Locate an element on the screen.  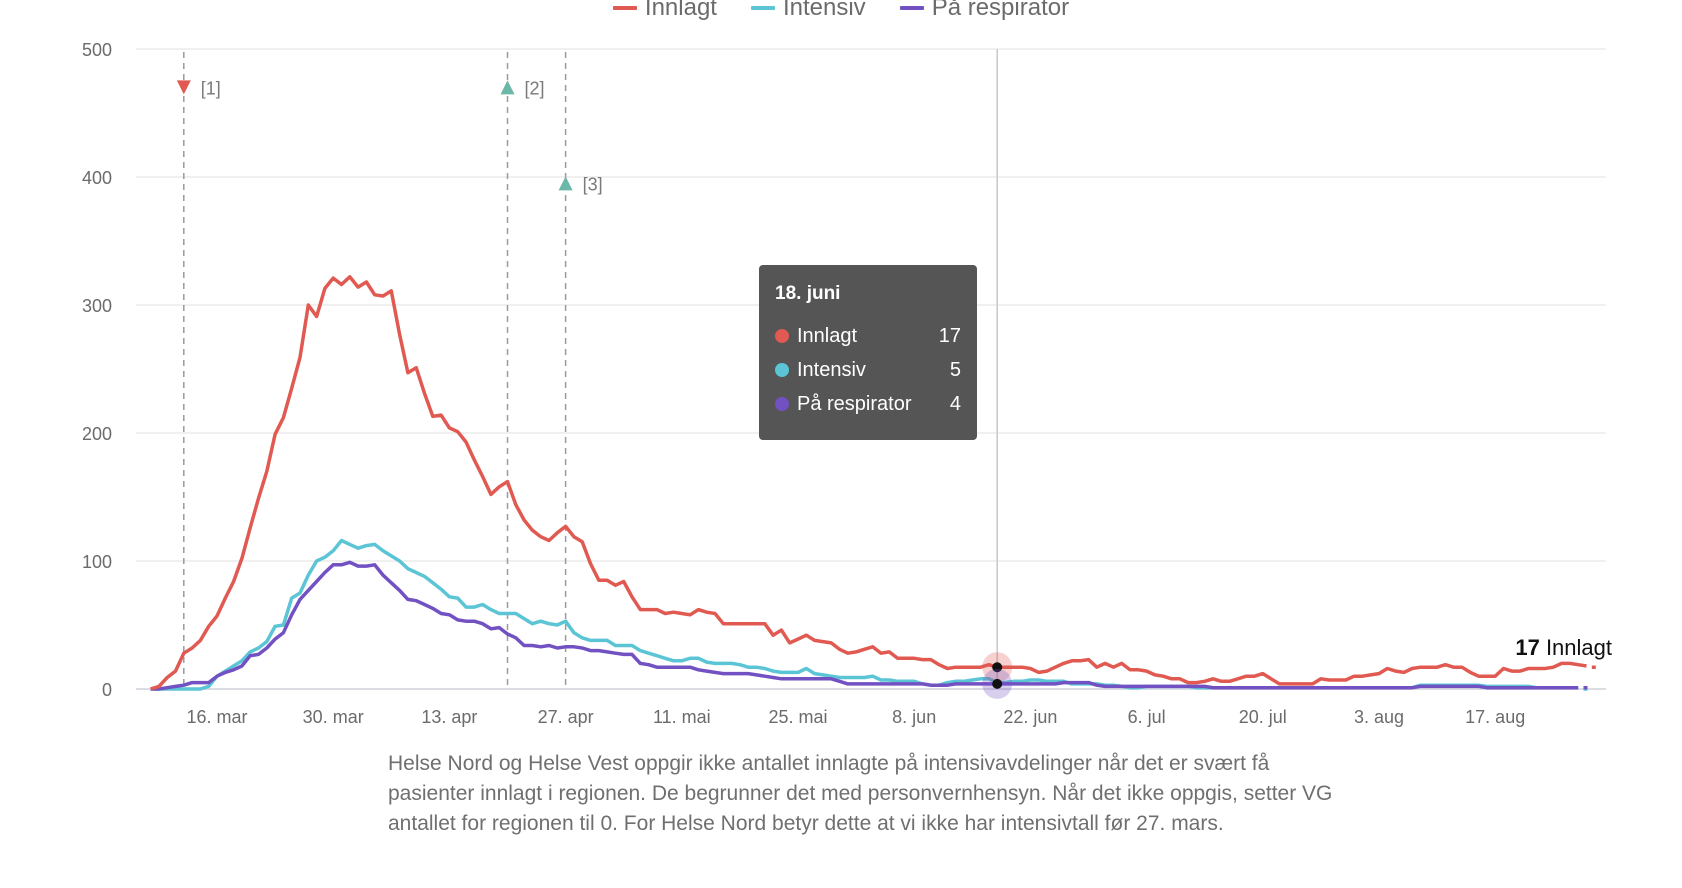
annotation-label: [2] is located at coordinates (535, 88).